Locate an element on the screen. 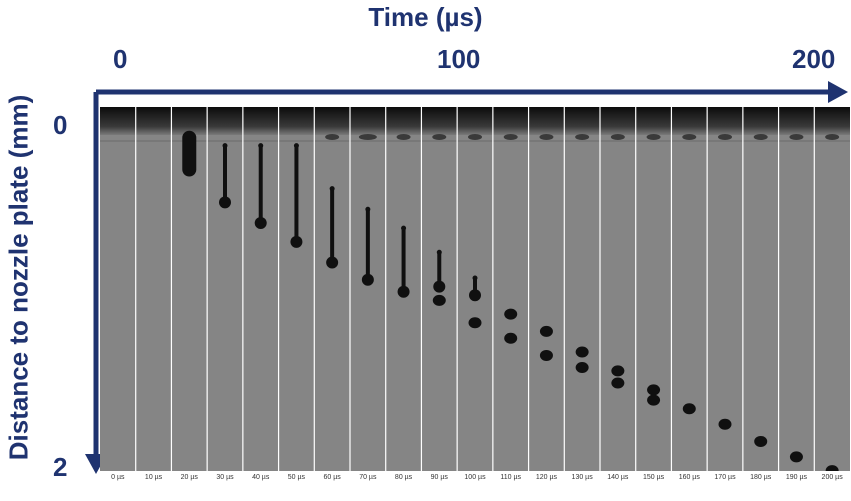  frame-label: 100 µs is located at coordinates (475, 477).